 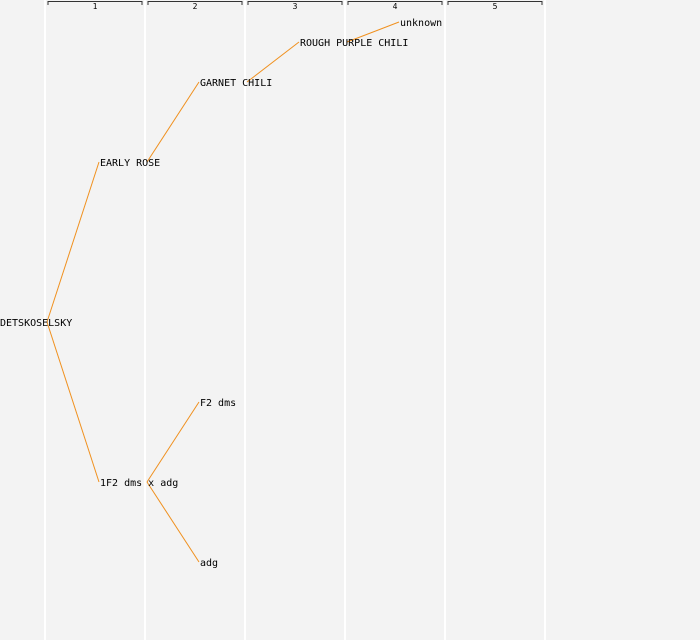 I want to click on generation-number: 5, so click(x=495, y=6).